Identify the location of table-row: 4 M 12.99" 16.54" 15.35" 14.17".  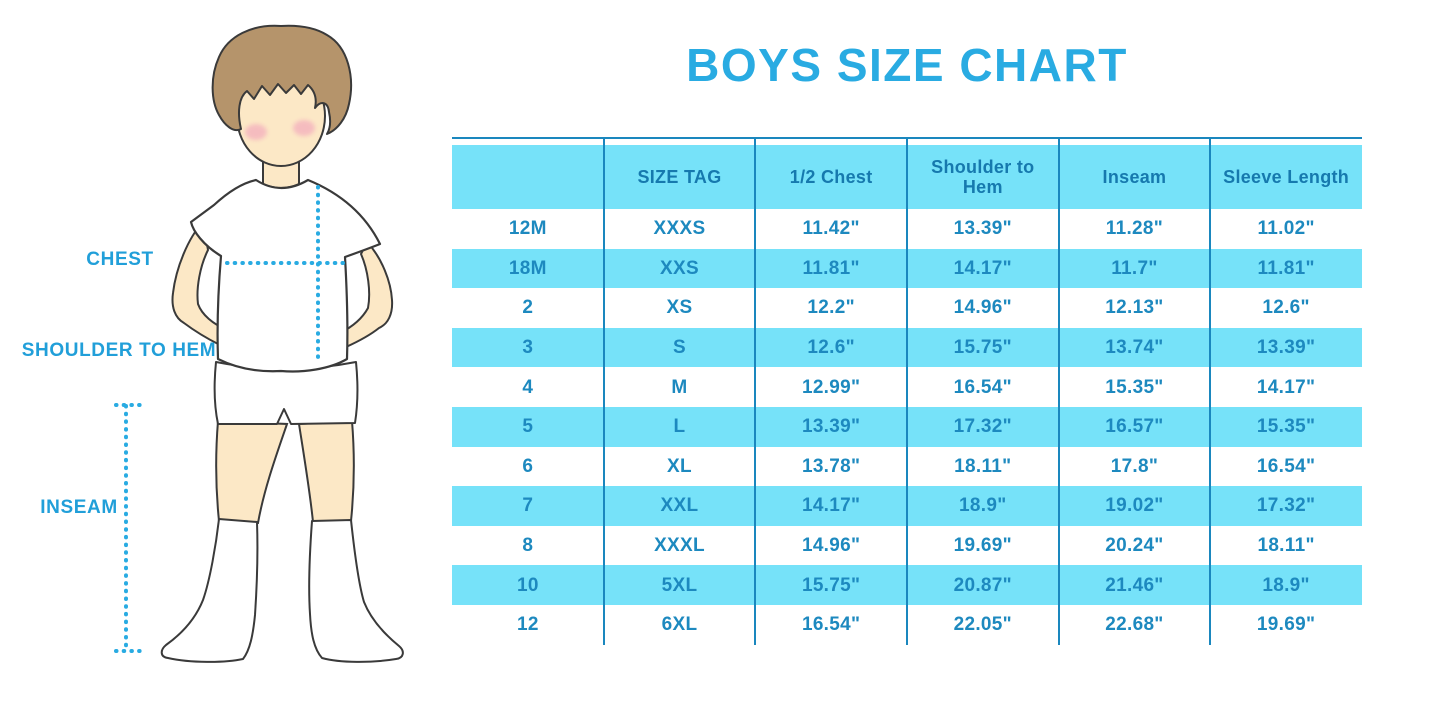
(907, 387).